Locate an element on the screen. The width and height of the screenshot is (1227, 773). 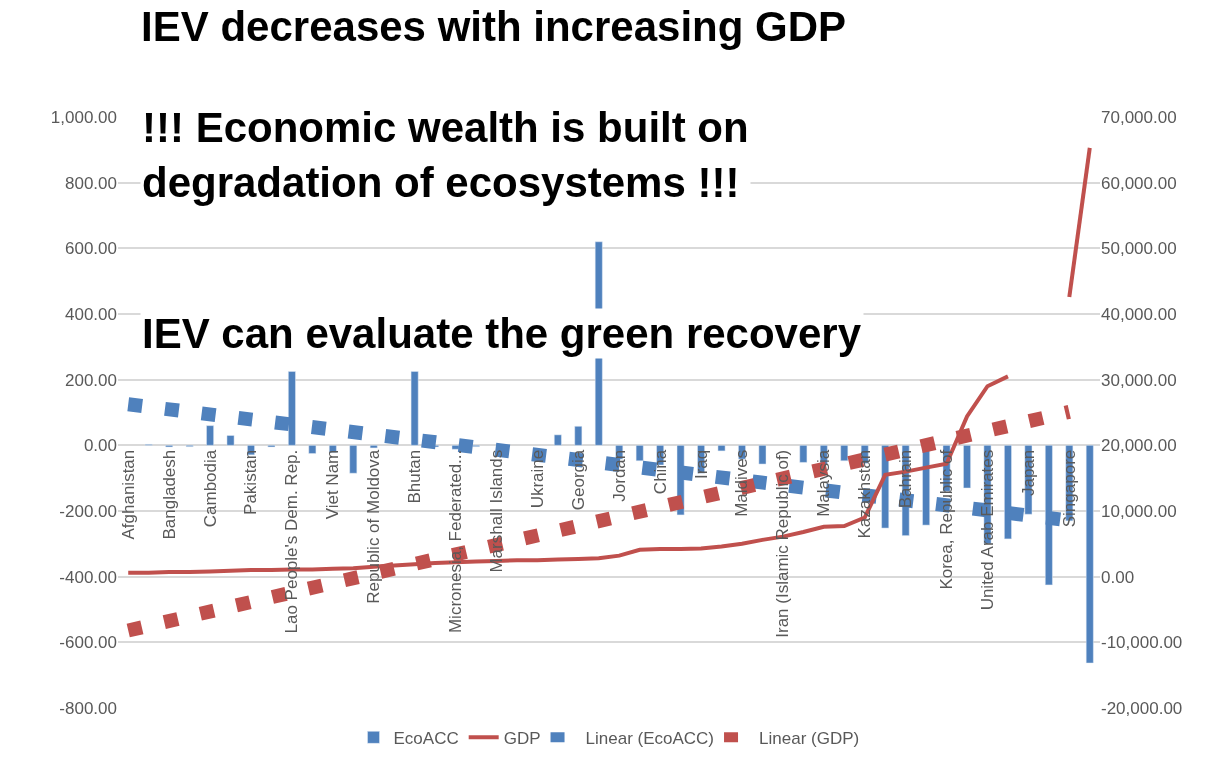
y2-tick-label: 10,000.00 is located at coordinates (1139, 511).